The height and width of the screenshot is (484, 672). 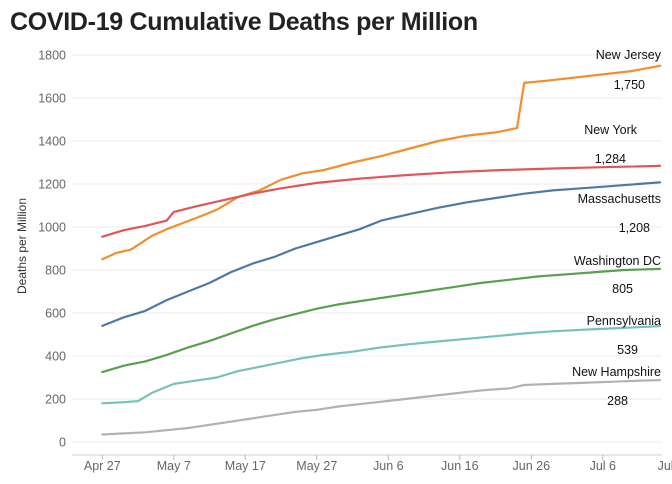 I want to click on series-line-new-york, so click(x=381, y=201).